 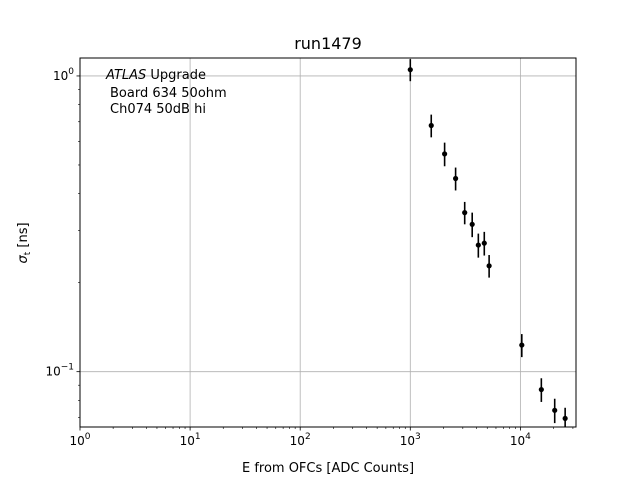 I want to click on y-tick-label: 10⁰, so click(x=63, y=75).